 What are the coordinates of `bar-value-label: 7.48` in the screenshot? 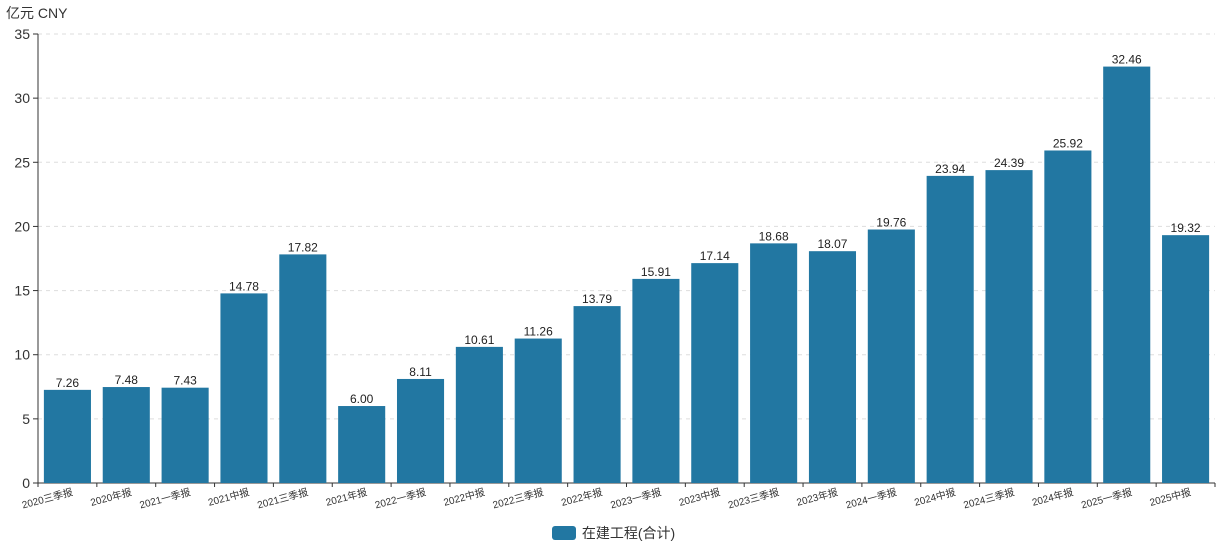 It's located at (127, 380).